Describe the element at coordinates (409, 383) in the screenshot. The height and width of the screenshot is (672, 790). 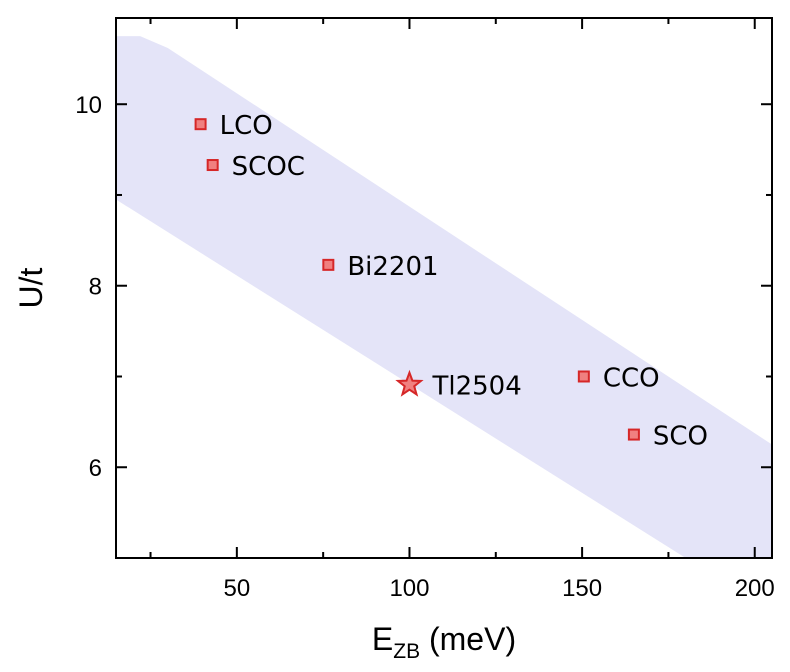
I see `point-tl2504-star` at that location.